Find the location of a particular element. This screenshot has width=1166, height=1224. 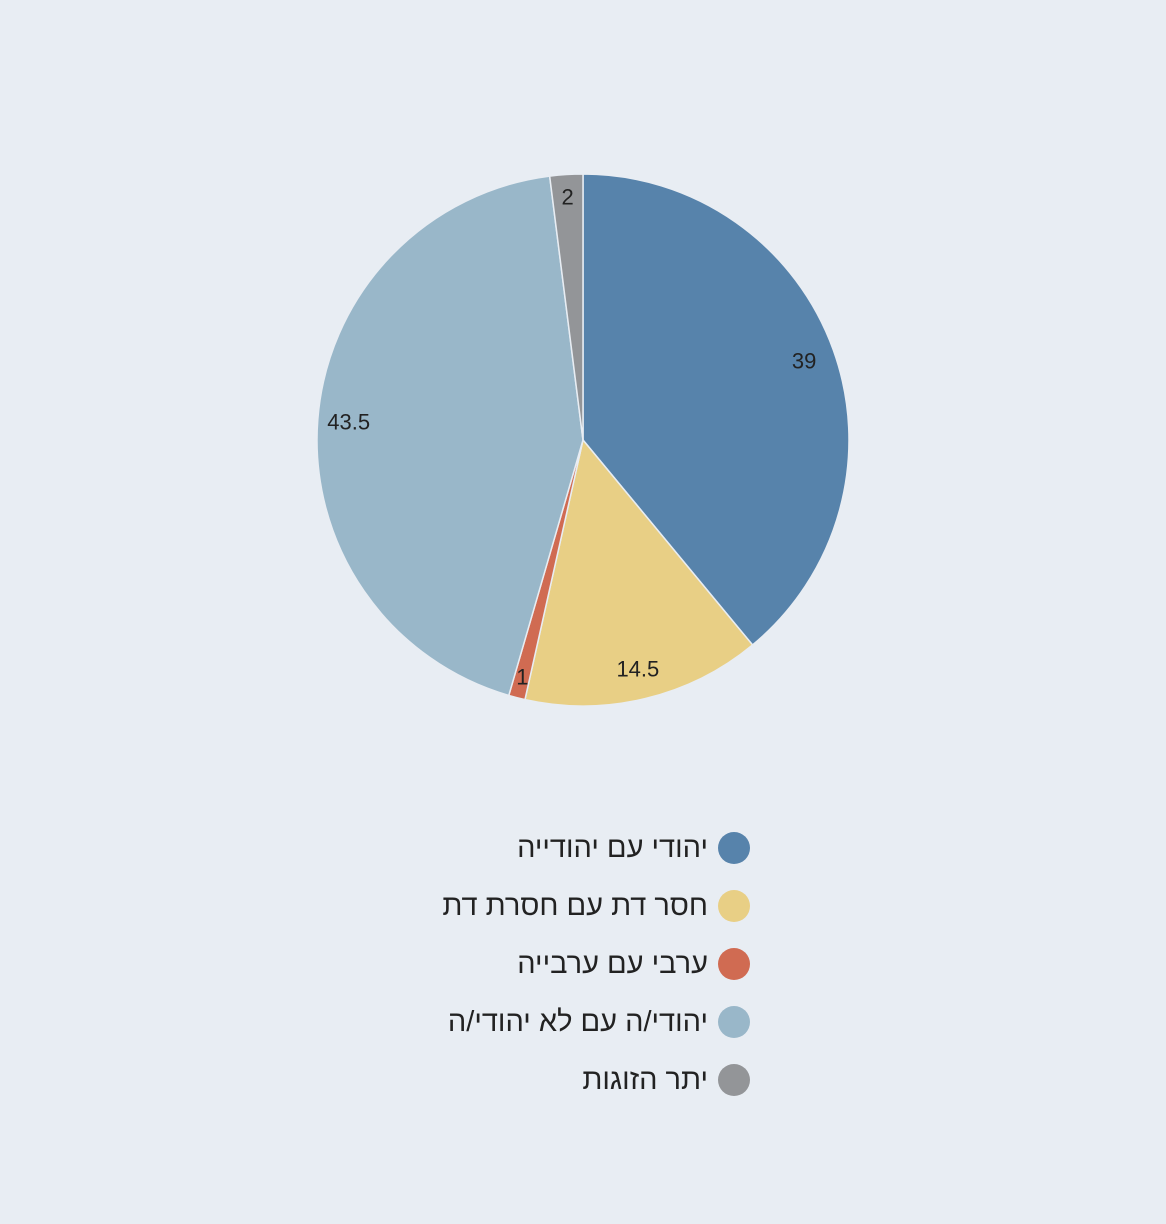

legend-label: ערבי עם ערבייה is located at coordinates (612, 963).